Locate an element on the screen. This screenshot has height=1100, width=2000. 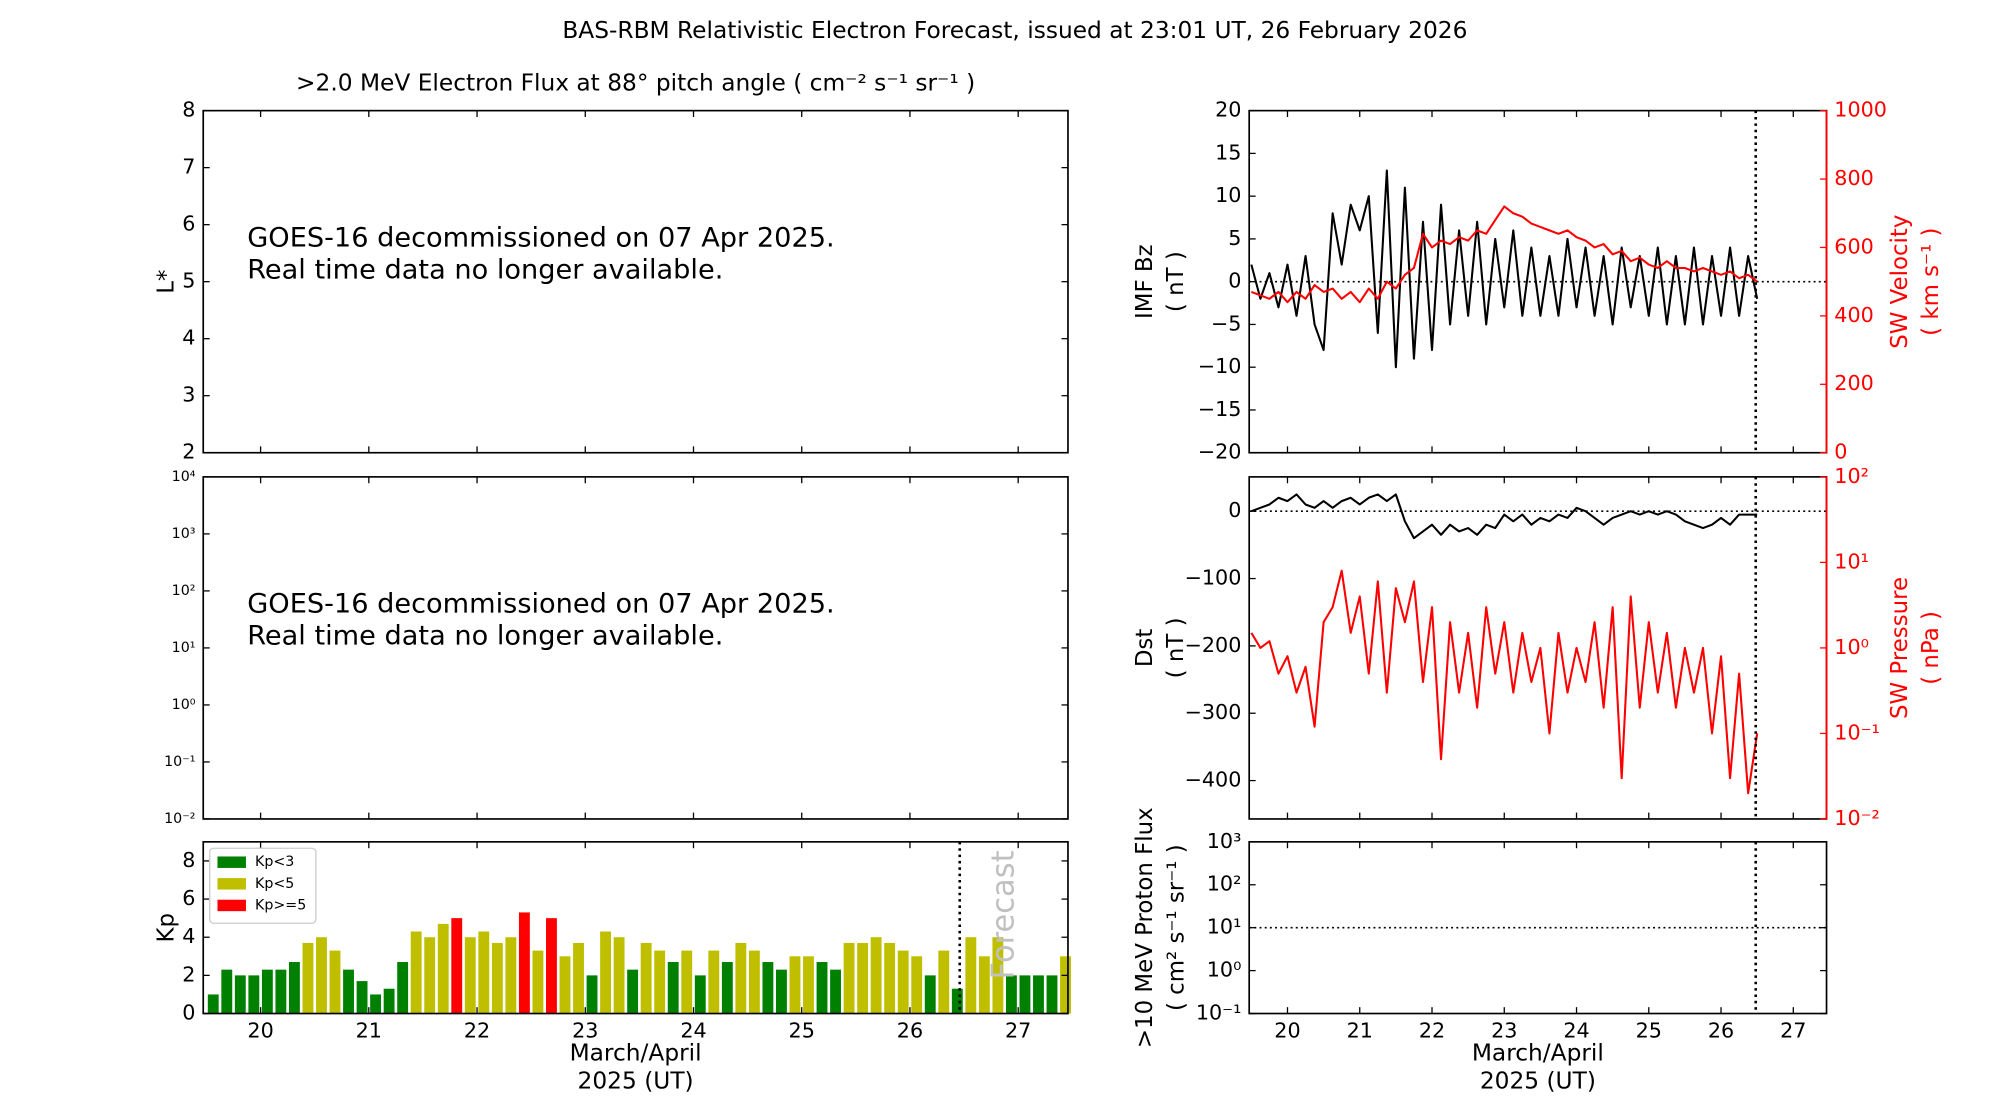
y-tick-label: 10¹ is located at coordinates (1224, 927).